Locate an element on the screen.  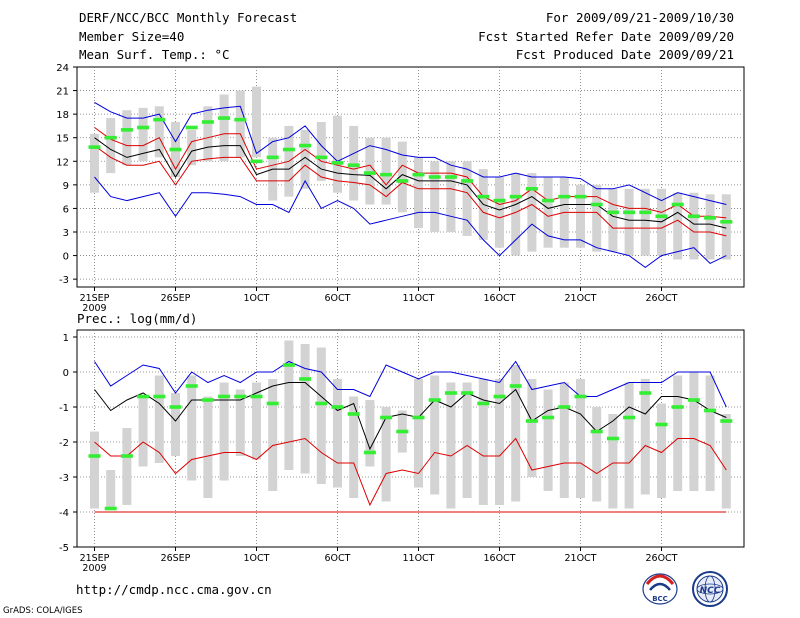
temp-xtick-label: 6OCT is located at coordinates (338, 298).